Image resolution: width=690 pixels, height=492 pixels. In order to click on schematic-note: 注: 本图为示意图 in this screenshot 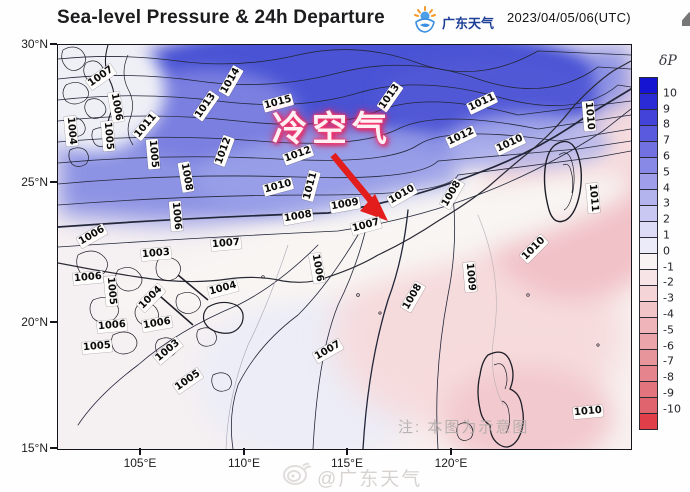, I will do `click(464, 427)`.